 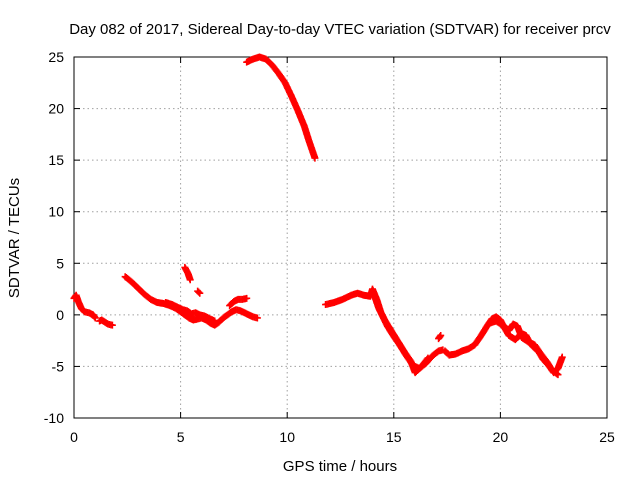 What do you see at coordinates (56, 57) in the screenshot?
I see `y-tick-label: 25` at bounding box center [56, 57].